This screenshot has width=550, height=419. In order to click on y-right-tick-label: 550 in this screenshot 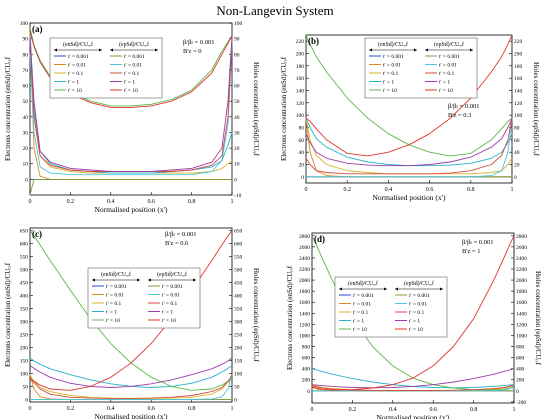, I will do `click(238, 258)`.